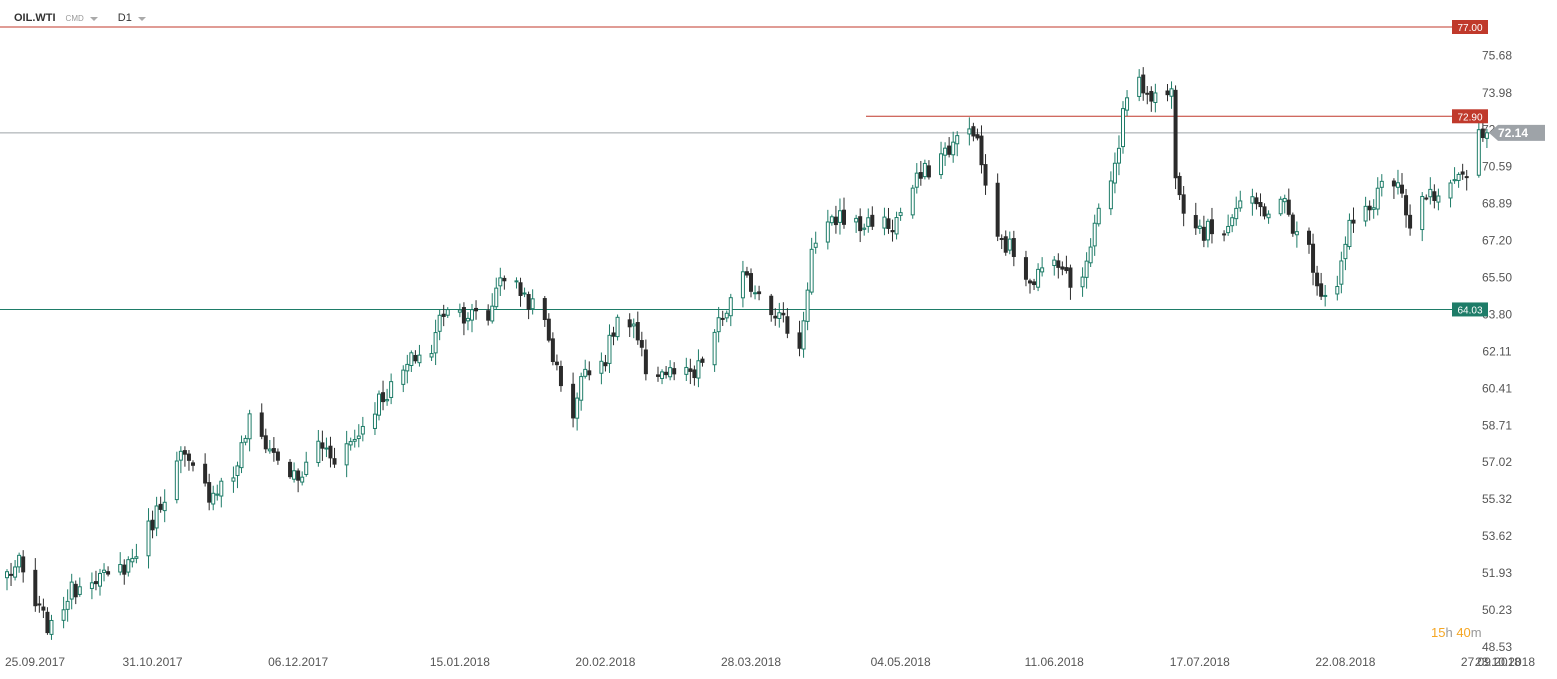  I want to click on symbol-dropdown-icon, so click(93, 19).